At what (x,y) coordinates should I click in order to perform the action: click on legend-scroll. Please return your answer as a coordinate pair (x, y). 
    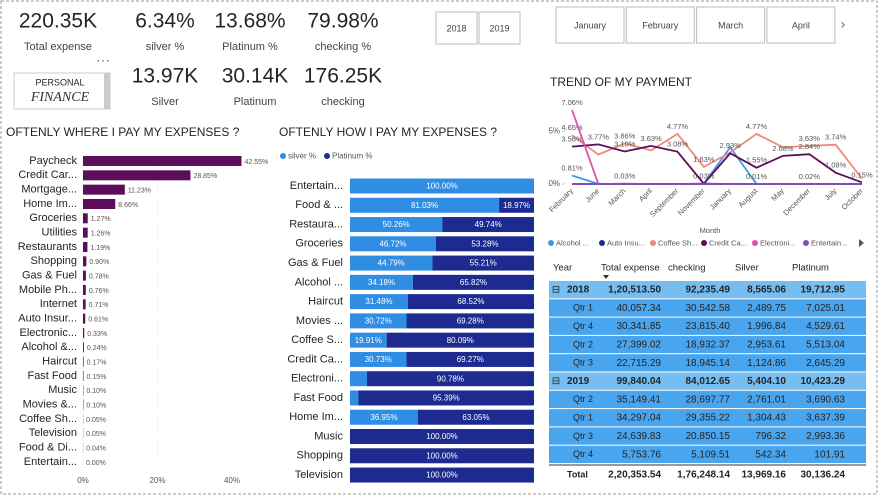
    Looking at the image, I should click on (861, 243).